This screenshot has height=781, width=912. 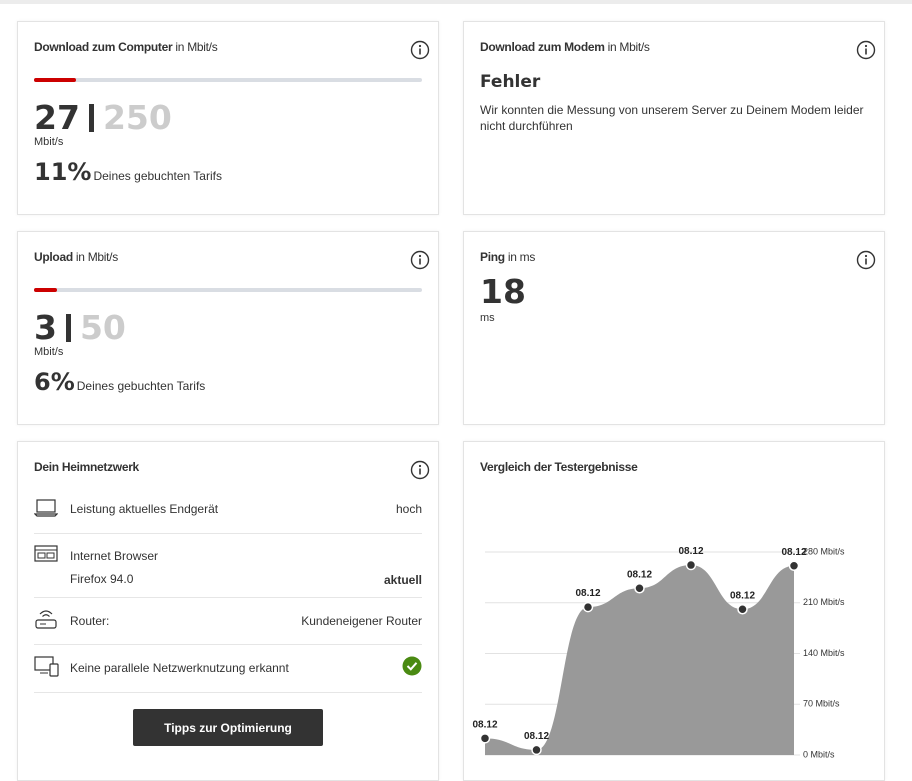 What do you see at coordinates (821, 704) in the screenshot?
I see `y-tick-label: 70 Mbit/s` at bounding box center [821, 704].